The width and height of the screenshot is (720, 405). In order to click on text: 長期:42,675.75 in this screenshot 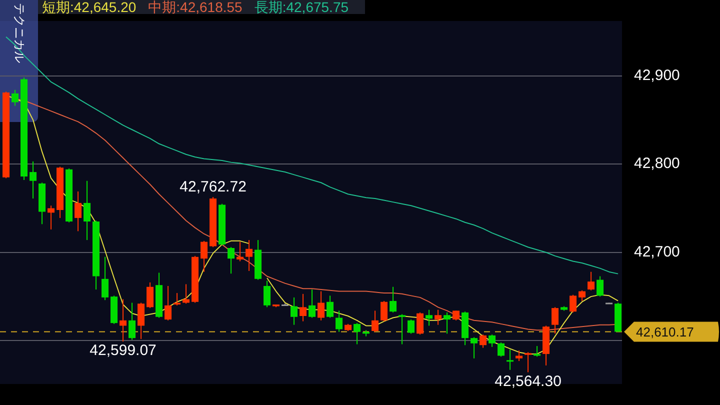, I will do `click(301, 7)`.